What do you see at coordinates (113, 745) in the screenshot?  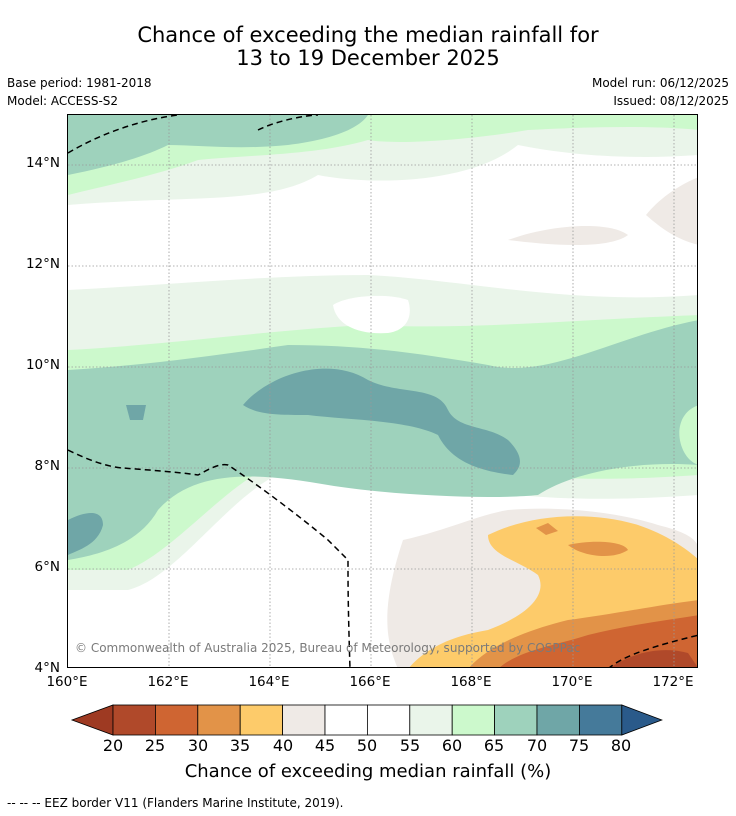 I see `colorbar-label: 20` at bounding box center [113, 745].